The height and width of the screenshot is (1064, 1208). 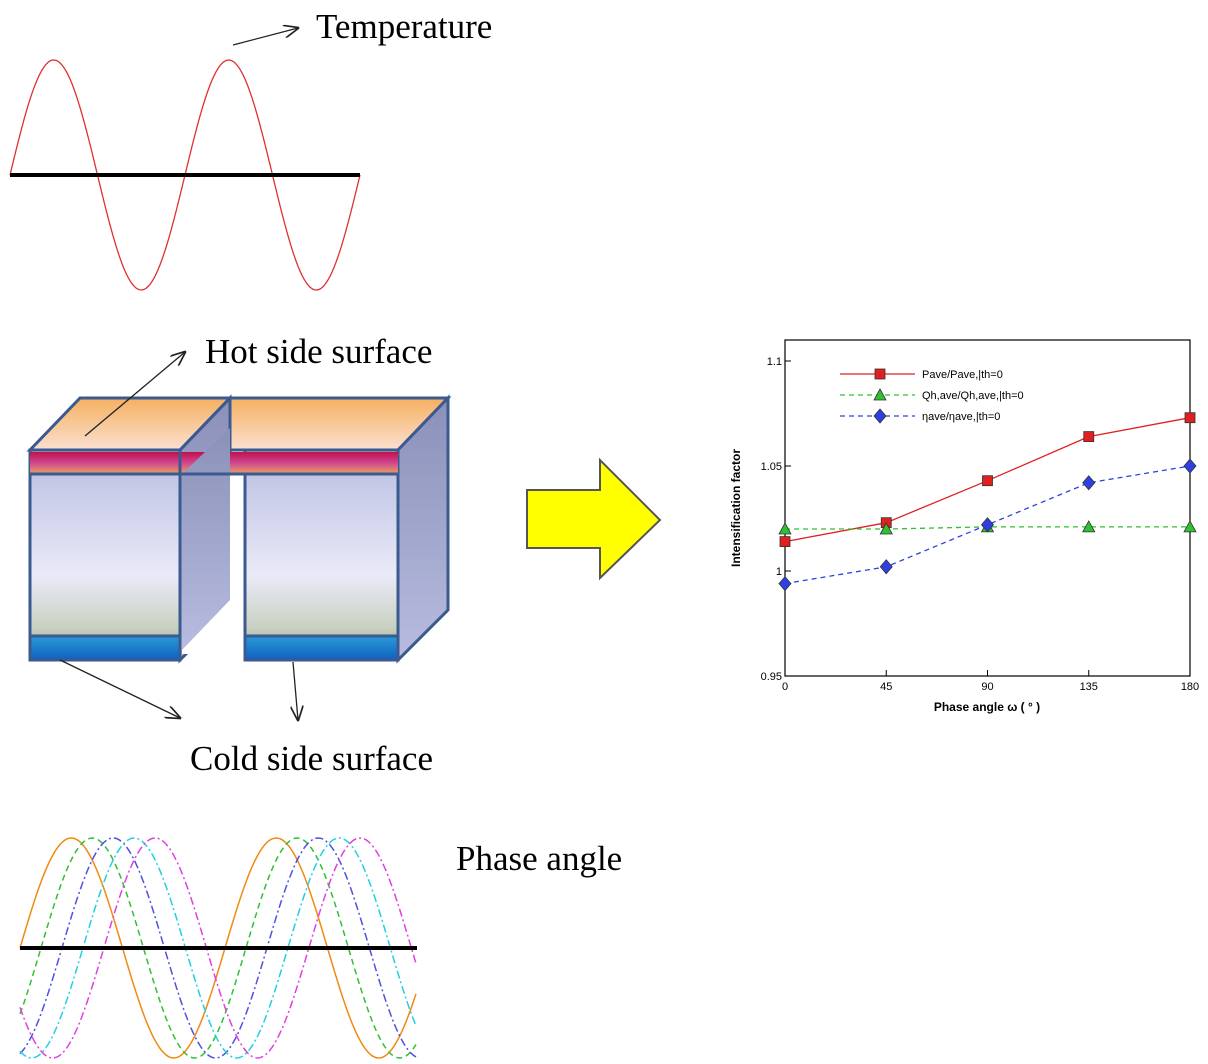 What do you see at coordinates (771, 467) in the screenshot?
I see `y-tick-label: 1.05` at bounding box center [771, 467].